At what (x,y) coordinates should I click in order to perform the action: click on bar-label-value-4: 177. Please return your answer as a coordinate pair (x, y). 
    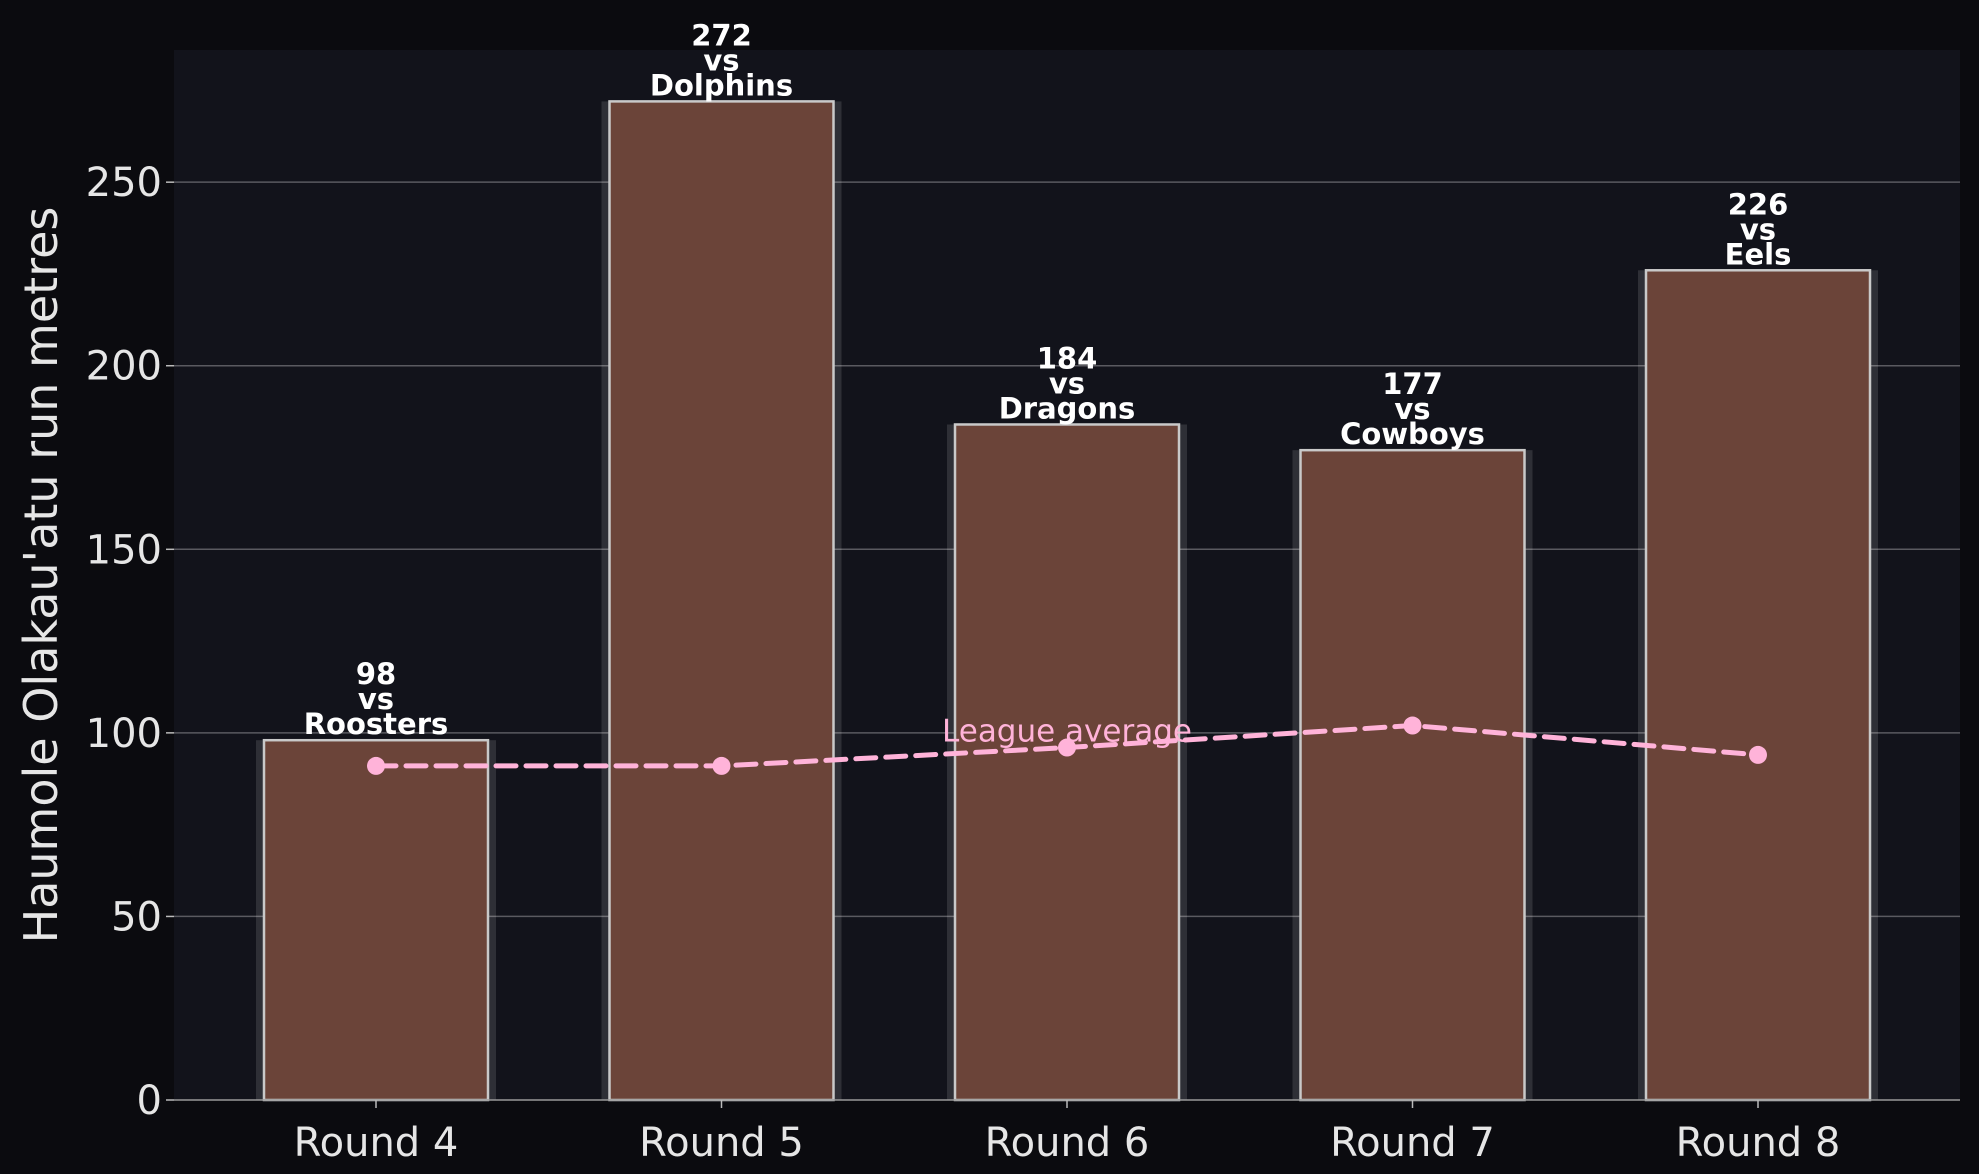
    Looking at the image, I should click on (1412, 384).